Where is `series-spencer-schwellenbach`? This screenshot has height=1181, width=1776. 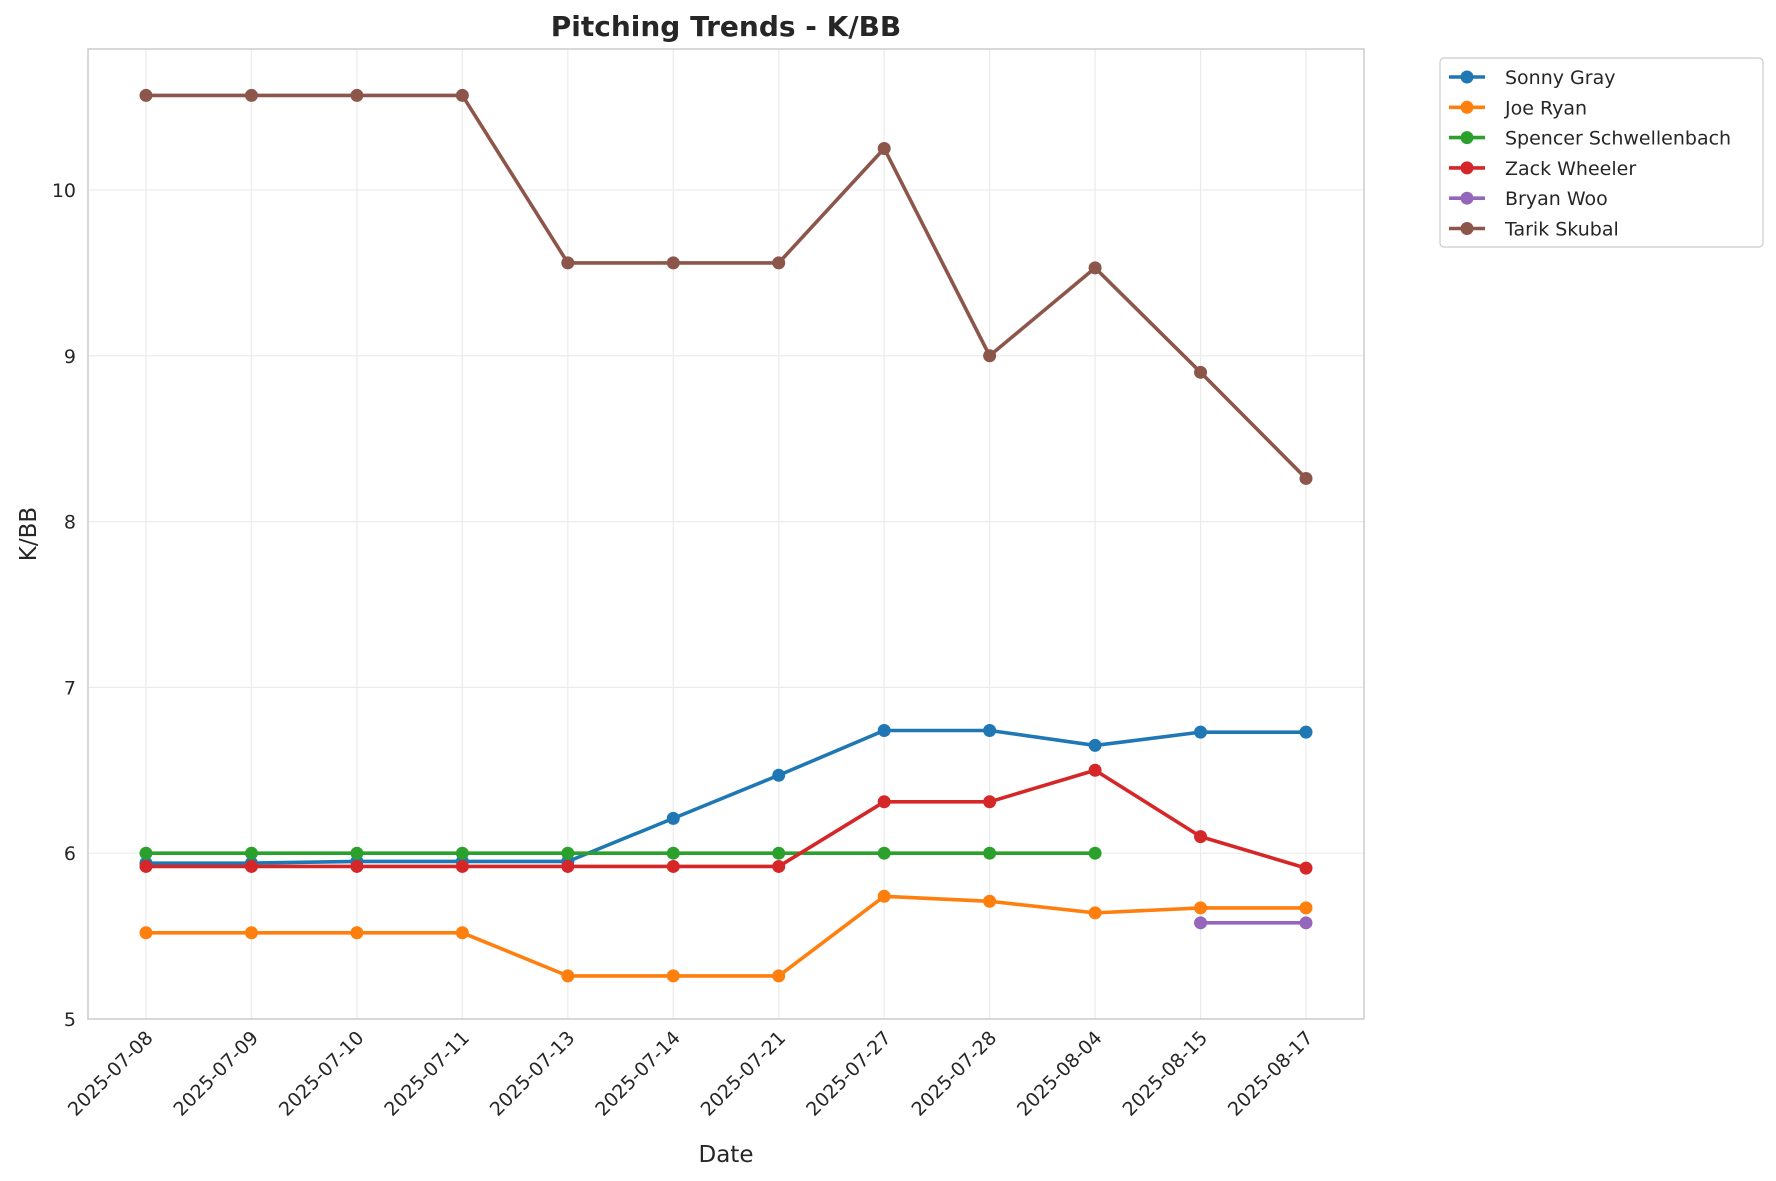 series-spencer-schwellenbach is located at coordinates (620, 853).